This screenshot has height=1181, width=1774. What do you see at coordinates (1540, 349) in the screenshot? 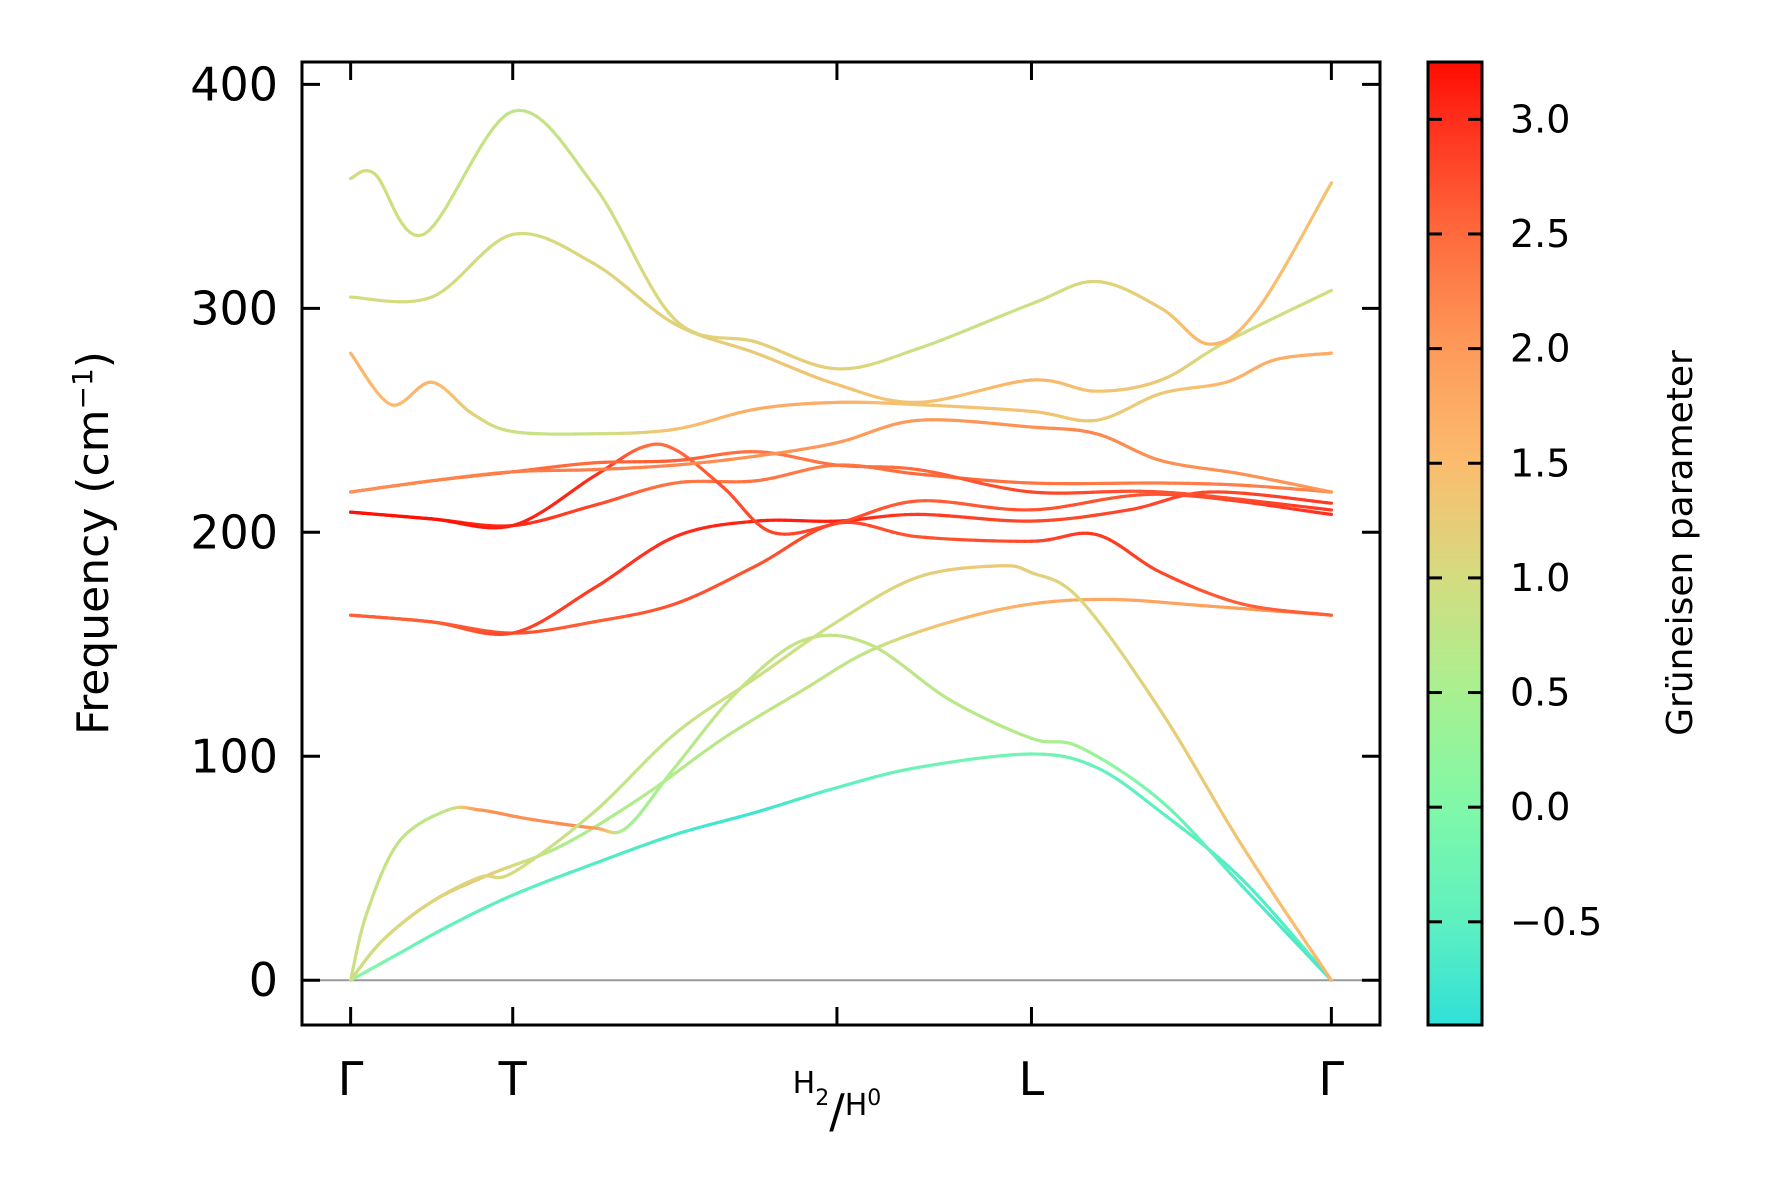
I see `colorbar-tick-label: 2.0` at bounding box center [1540, 349].